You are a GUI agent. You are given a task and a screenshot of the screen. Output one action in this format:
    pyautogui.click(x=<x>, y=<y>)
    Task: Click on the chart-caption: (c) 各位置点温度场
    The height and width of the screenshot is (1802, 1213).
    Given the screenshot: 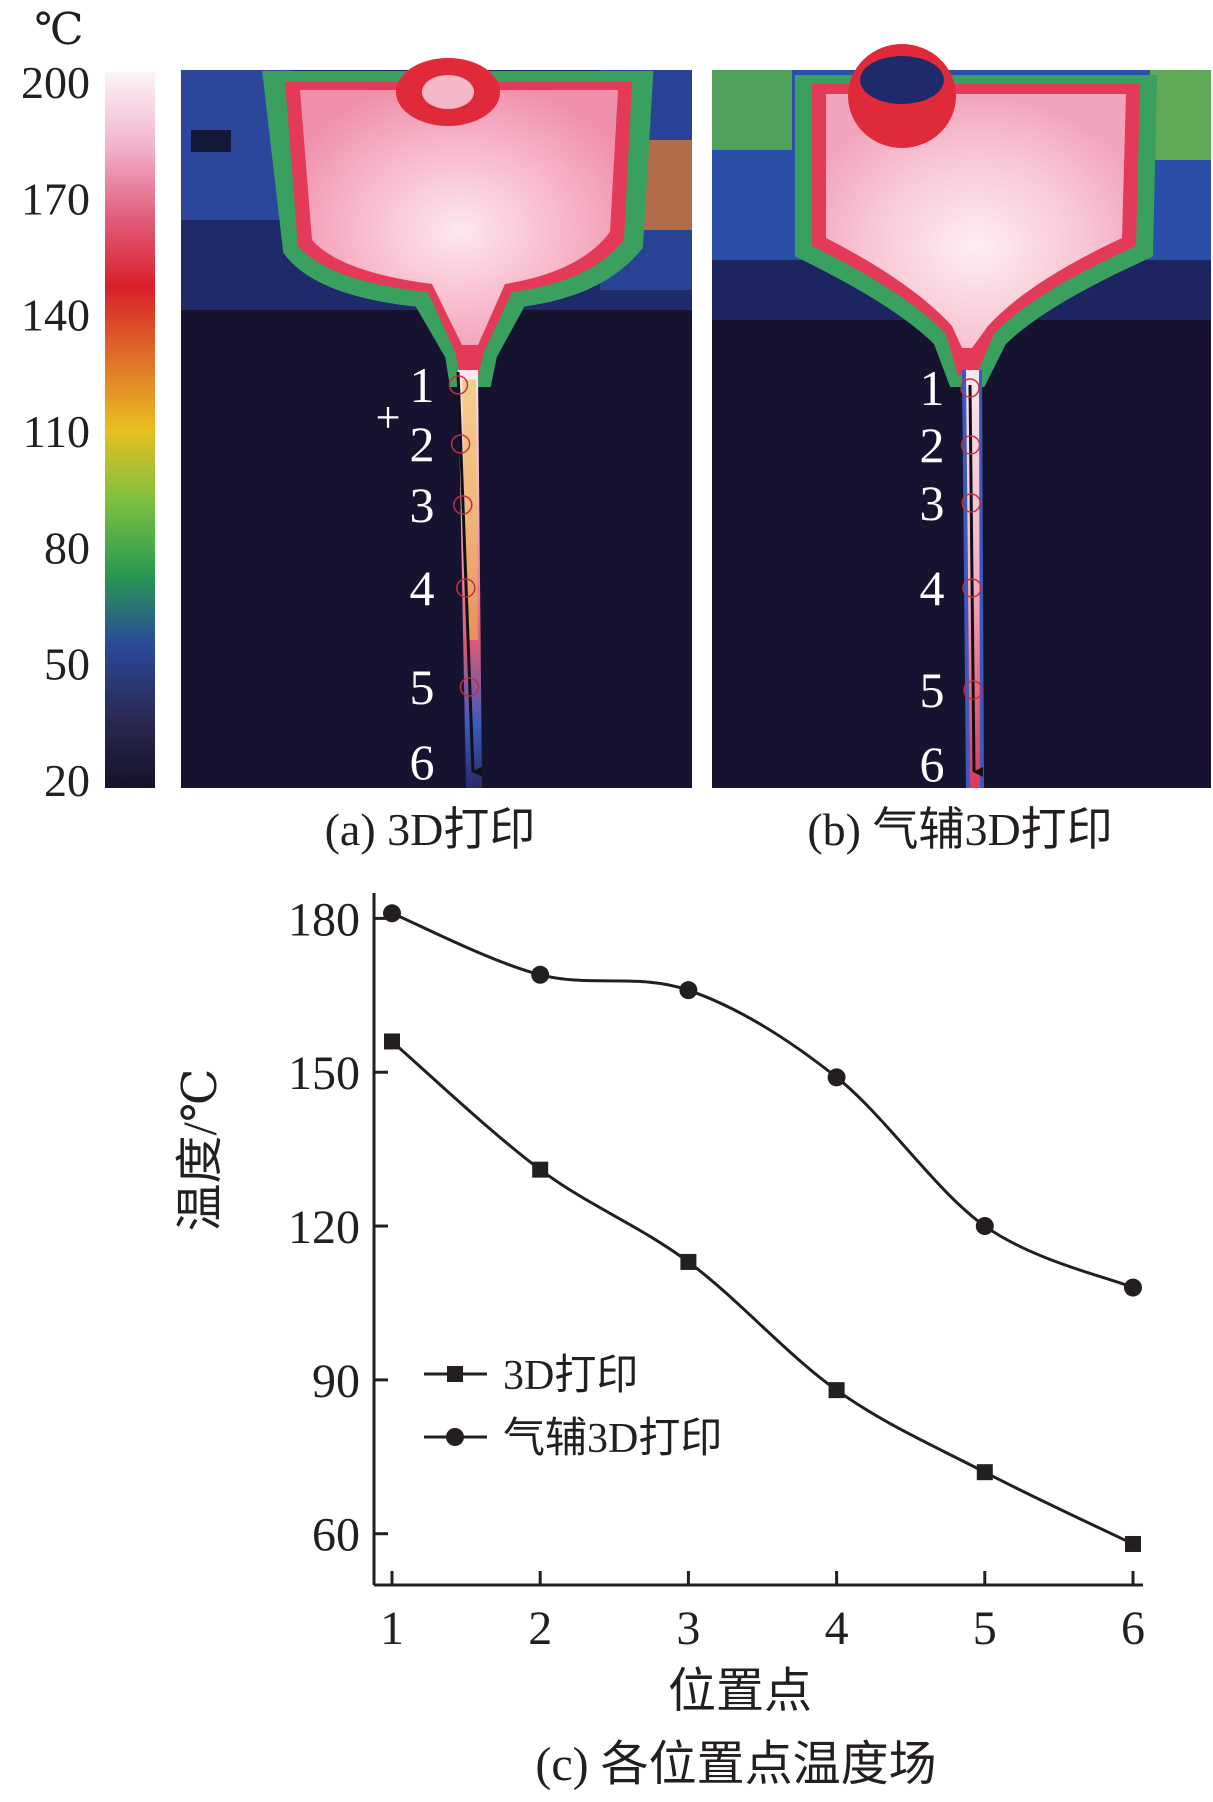 What is the action you would take?
    pyautogui.click(x=735, y=1764)
    